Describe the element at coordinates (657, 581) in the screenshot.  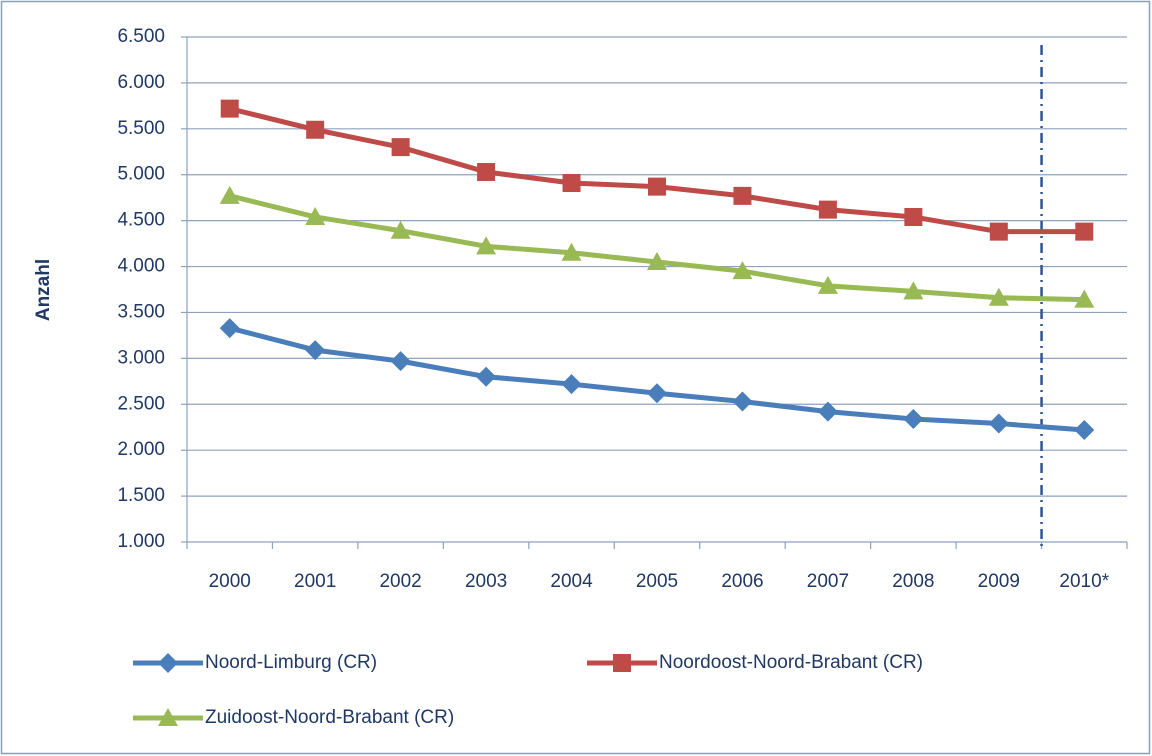
I see `x-tick-label: 2005` at that location.